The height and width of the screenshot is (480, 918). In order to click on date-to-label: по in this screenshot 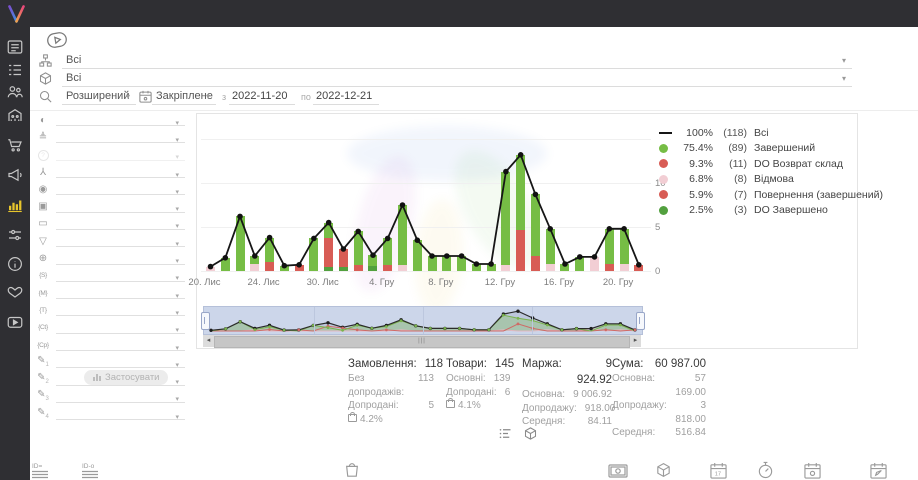, I will do `click(306, 97)`.